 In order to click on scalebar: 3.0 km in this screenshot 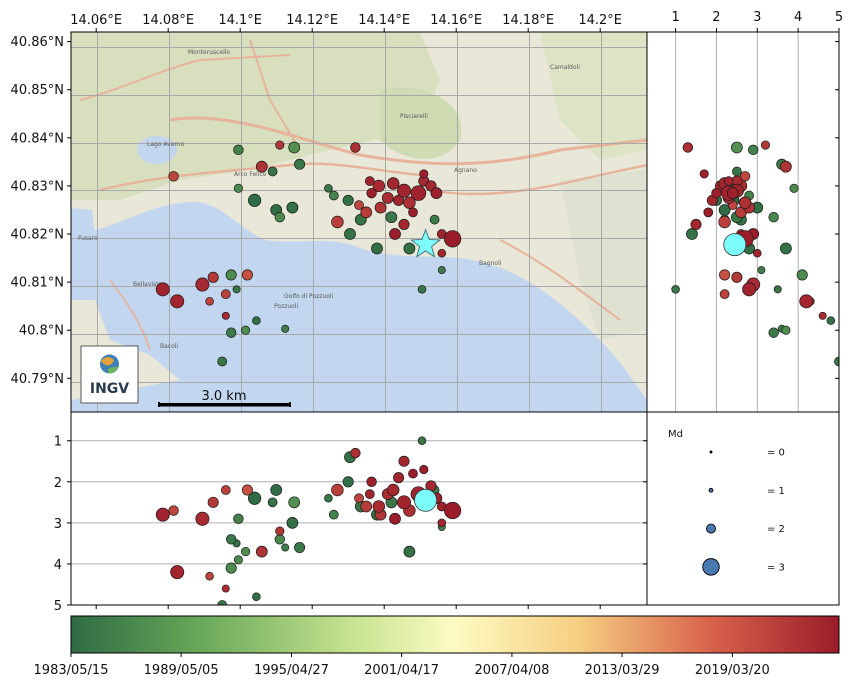, I will do `click(224, 398)`.